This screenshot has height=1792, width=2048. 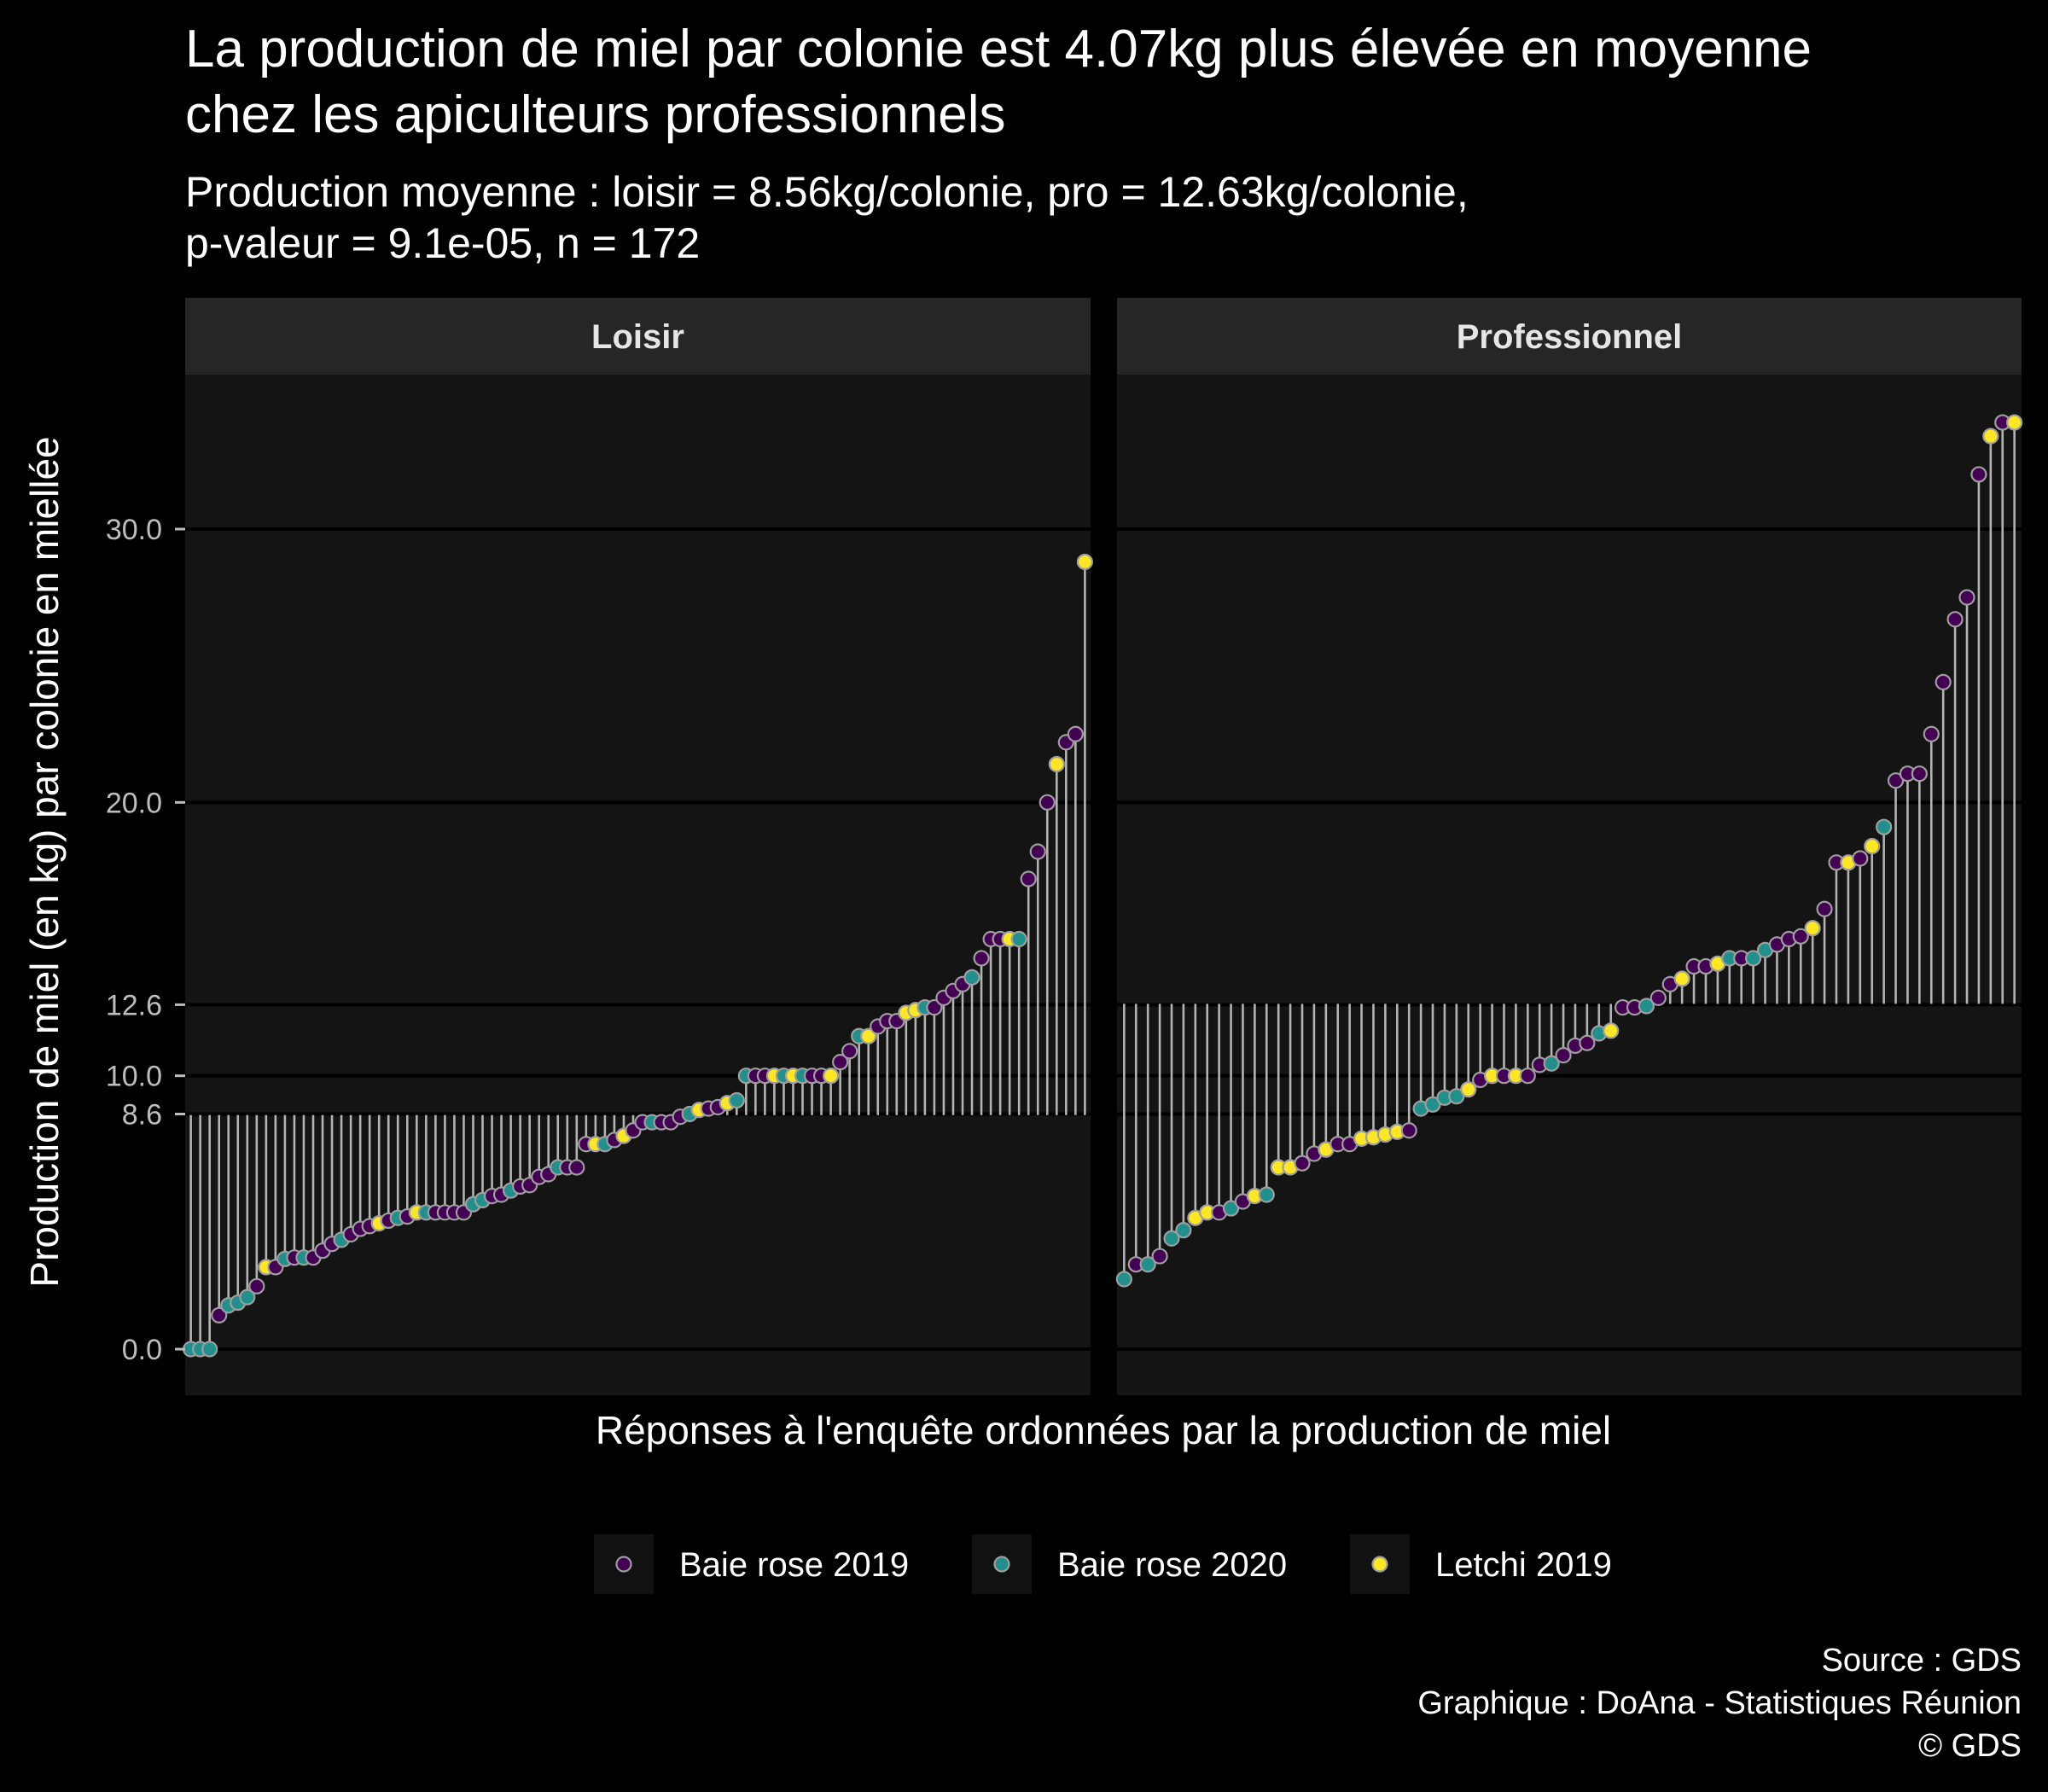 What do you see at coordinates (595, 115) in the screenshot?
I see `chart-title-line-2: chez les apiculteurs professionnels` at bounding box center [595, 115].